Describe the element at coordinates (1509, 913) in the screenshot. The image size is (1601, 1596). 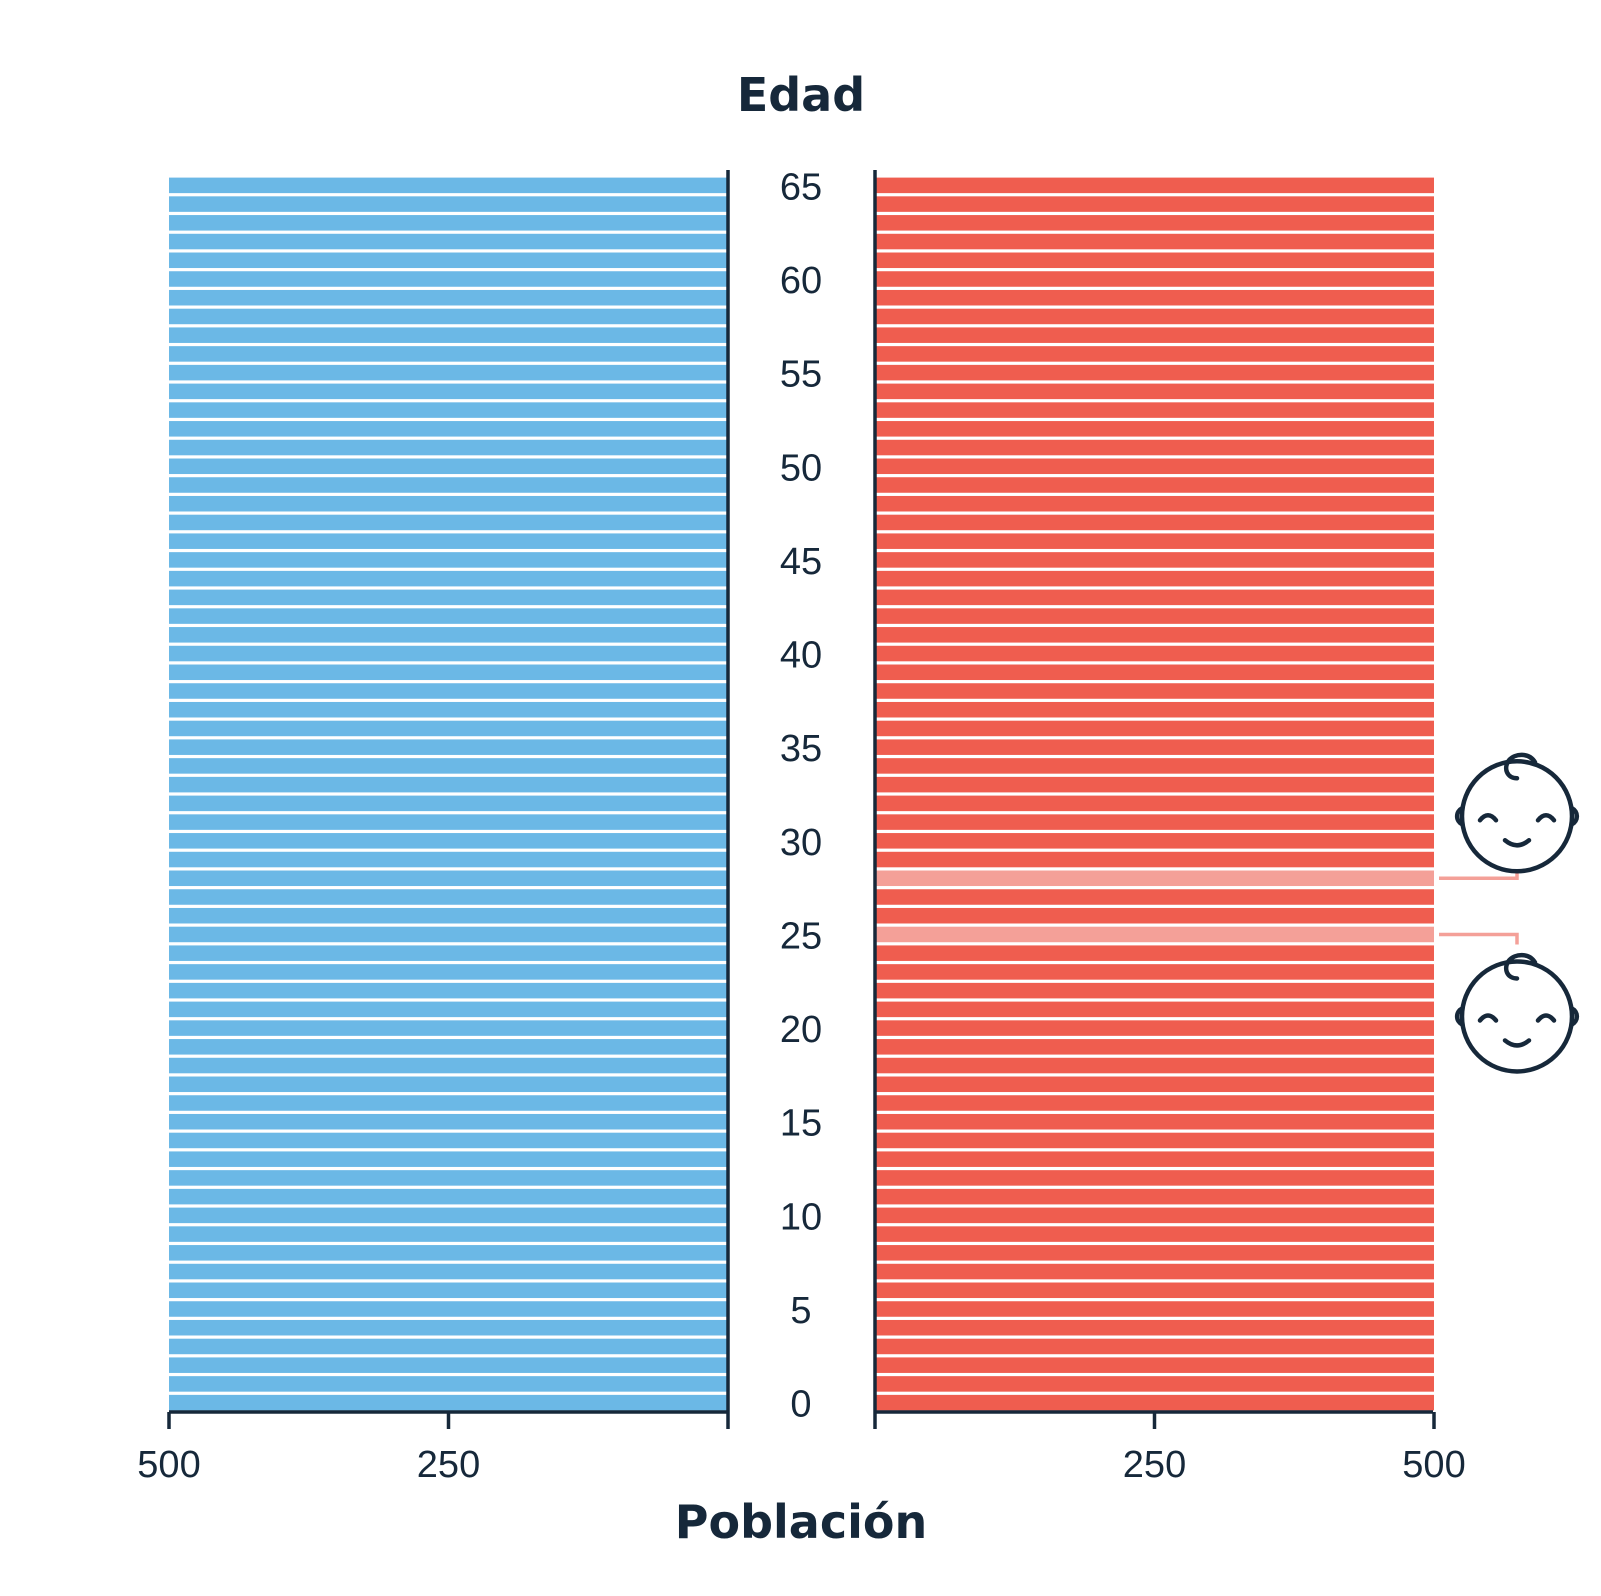
I see `annotations` at that location.